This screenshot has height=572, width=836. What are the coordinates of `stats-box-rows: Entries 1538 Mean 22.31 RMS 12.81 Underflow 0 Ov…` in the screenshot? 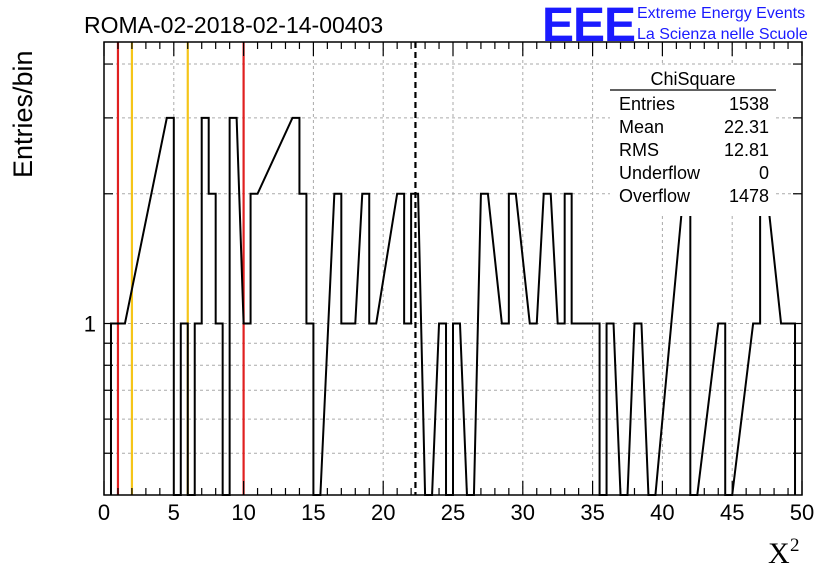 It's located at (694, 150).